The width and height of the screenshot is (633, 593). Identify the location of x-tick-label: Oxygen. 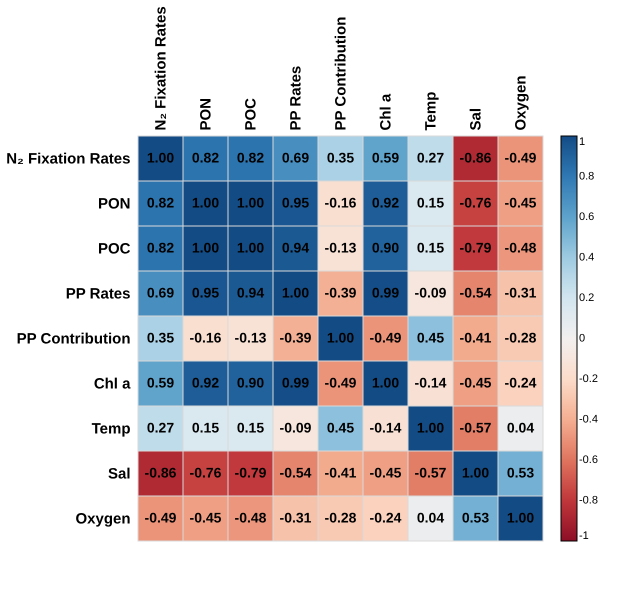
(521, 102).